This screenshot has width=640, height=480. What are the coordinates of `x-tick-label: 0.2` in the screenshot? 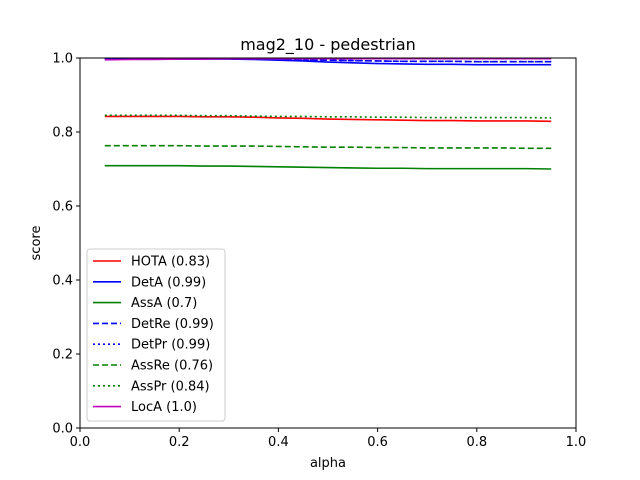 It's located at (179, 442).